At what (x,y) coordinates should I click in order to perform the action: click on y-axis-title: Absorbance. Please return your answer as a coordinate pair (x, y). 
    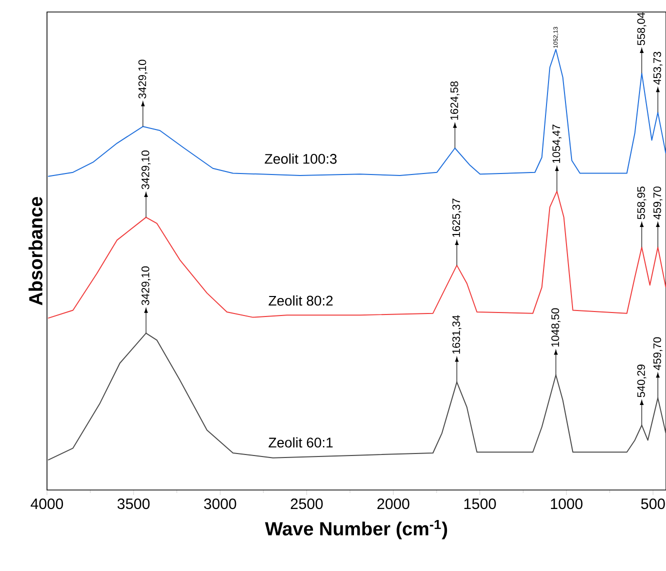
    Looking at the image, I should click on (35, 251).